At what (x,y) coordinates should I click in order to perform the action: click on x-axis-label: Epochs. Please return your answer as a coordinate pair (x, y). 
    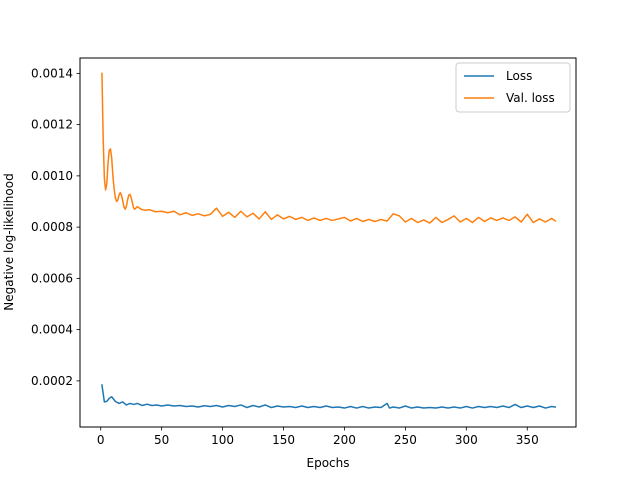
    Looking at the image, I should click on (328, 463).